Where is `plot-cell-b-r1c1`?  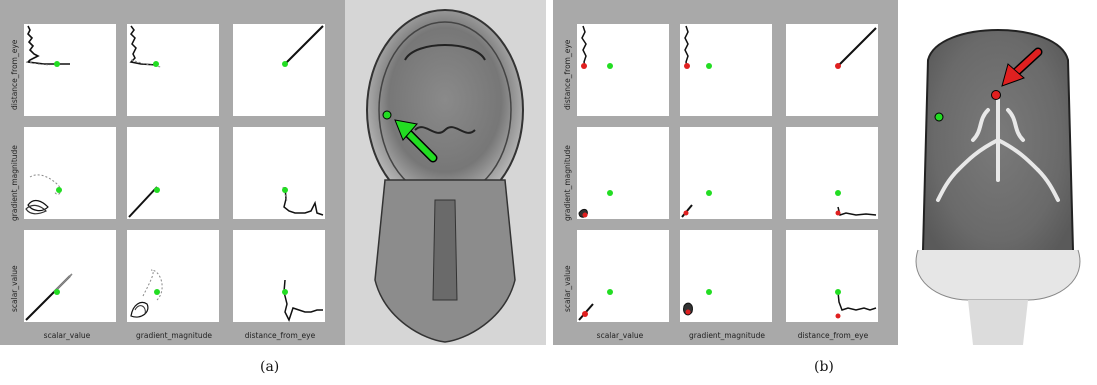 plot-cell-b-r1c1 is located at coordinates (623, 70).